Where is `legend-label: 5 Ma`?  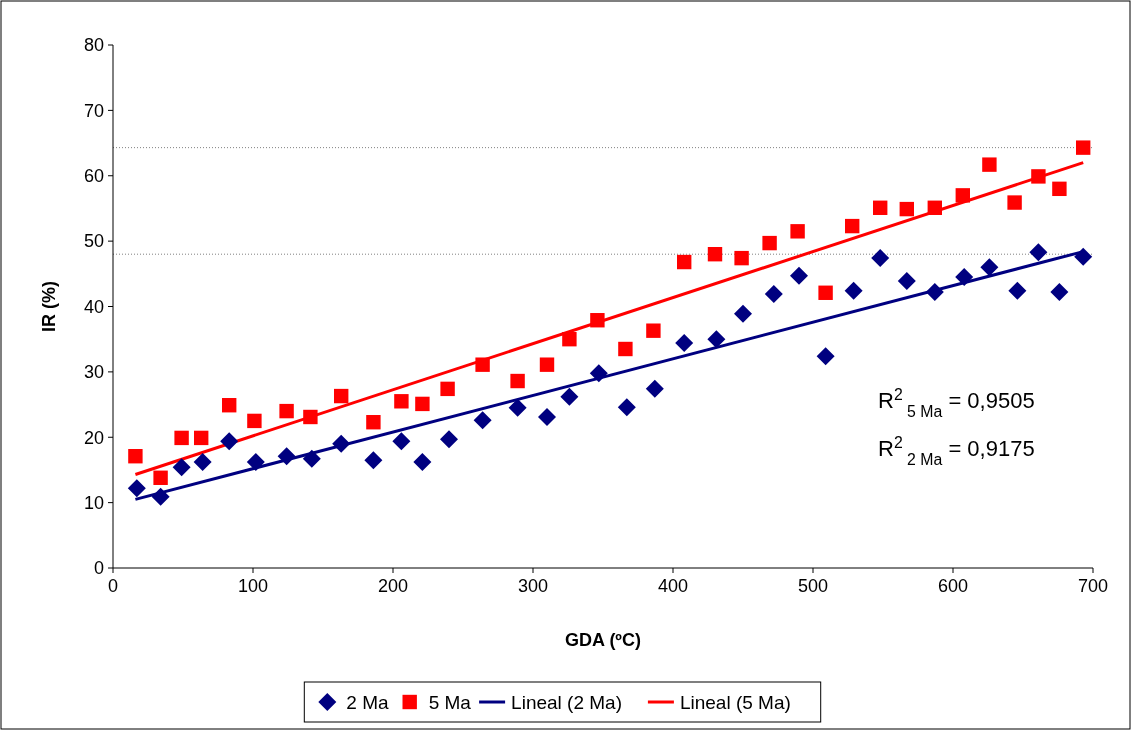
legend-label: 5 Ma is located at coordinates (450, 702).